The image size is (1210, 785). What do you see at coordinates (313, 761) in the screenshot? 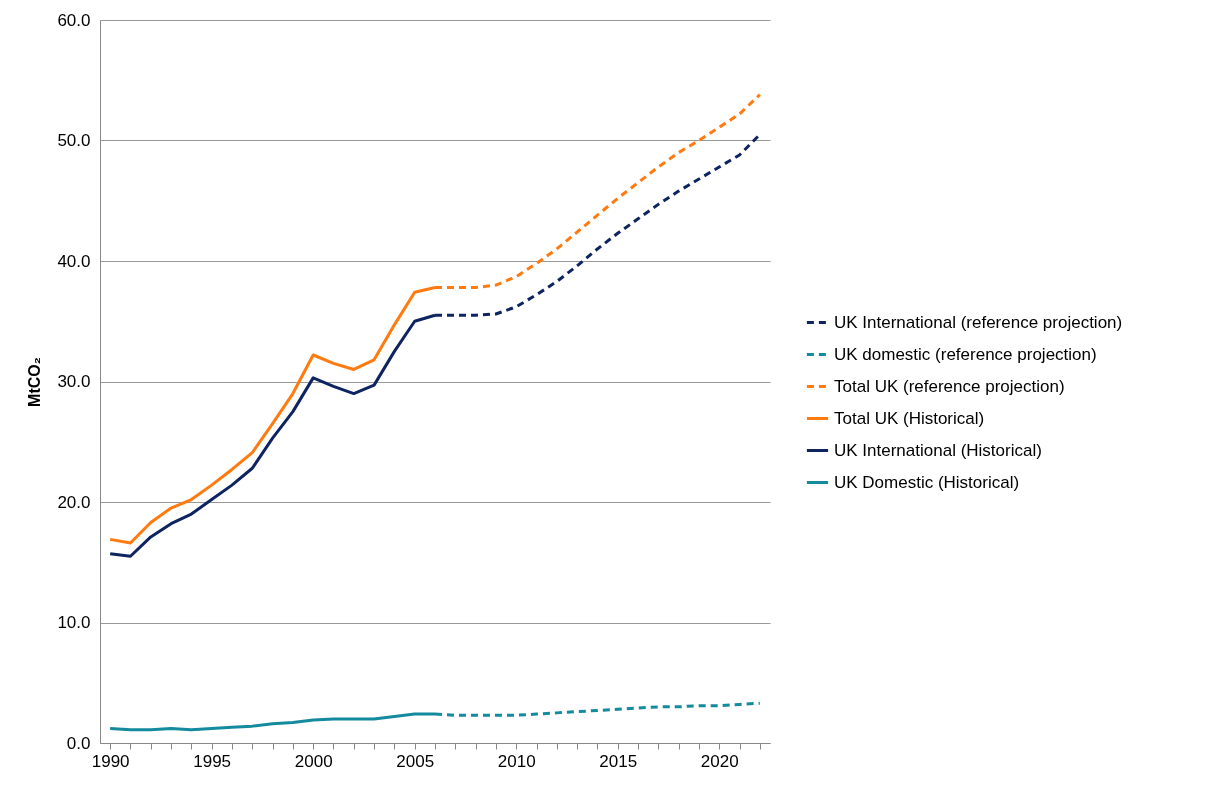
I see `x-tick-label: 2000` at bounding box center [313, 761].